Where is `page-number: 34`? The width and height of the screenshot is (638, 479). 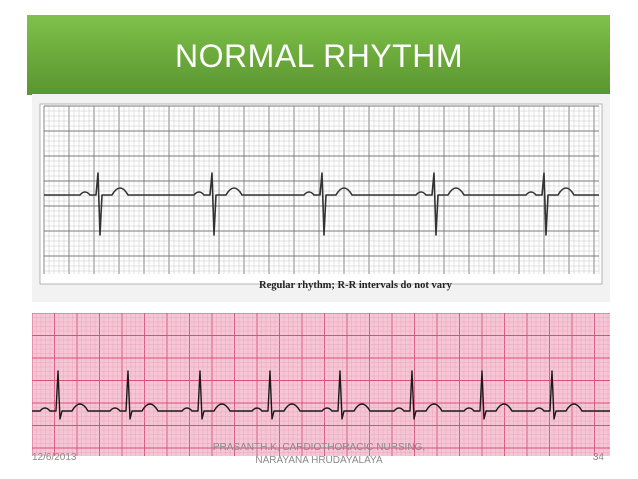
page-number: 34 is located at coordinates (598, 457).